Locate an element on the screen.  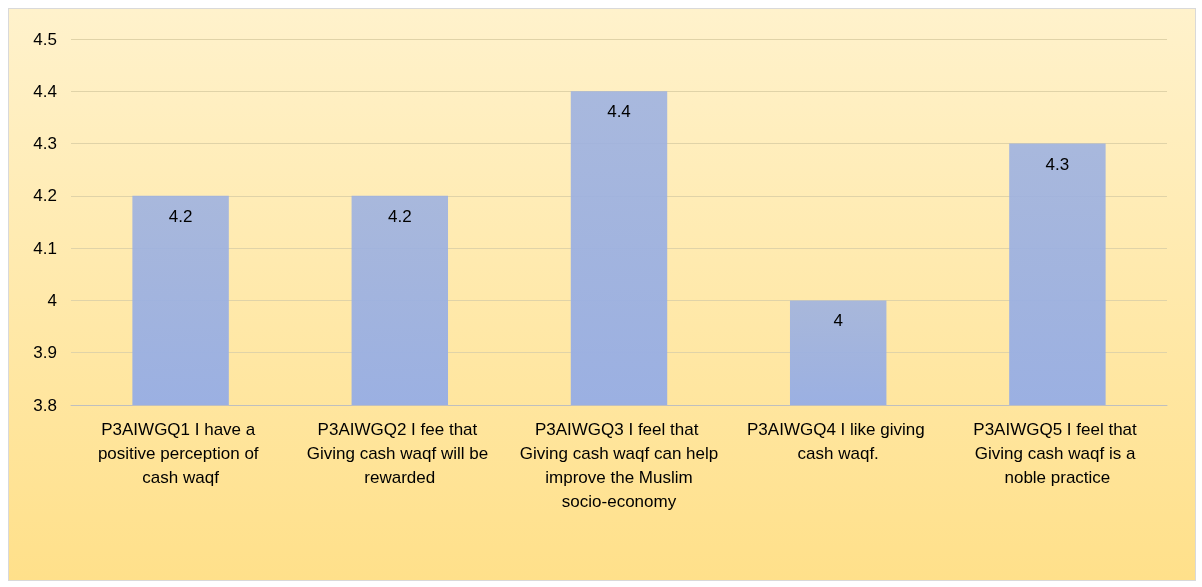
data-label: 4.4 is located at coordinates (619, 112).